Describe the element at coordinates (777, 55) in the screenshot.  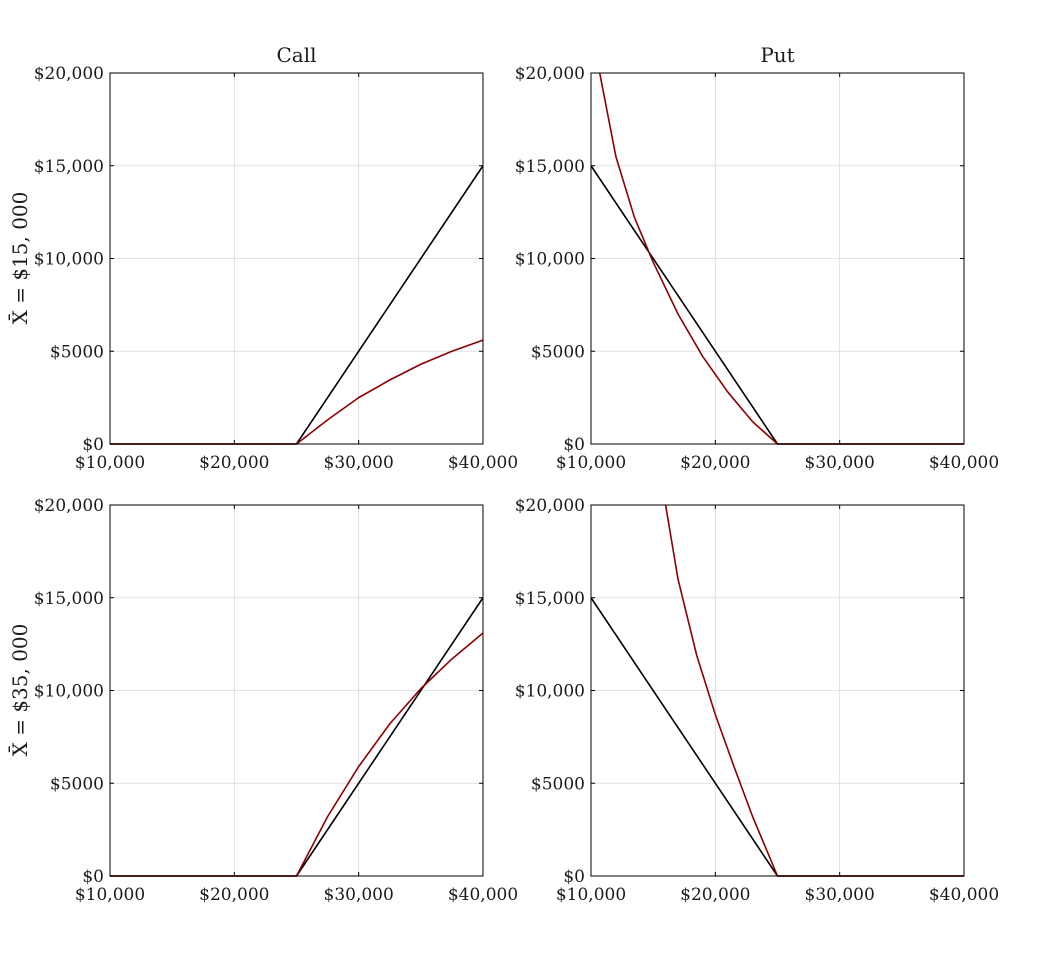
I see `chart-title: Put` at that location.